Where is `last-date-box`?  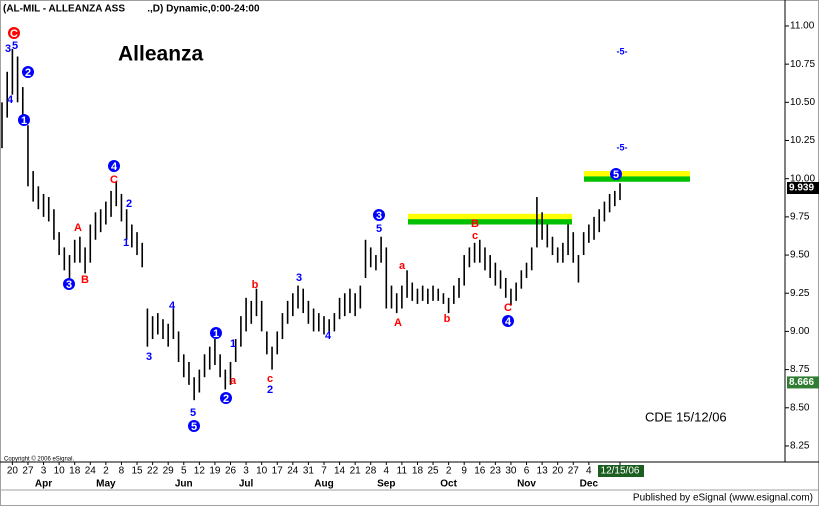
last-date-box is located at coordinates (621, 471).